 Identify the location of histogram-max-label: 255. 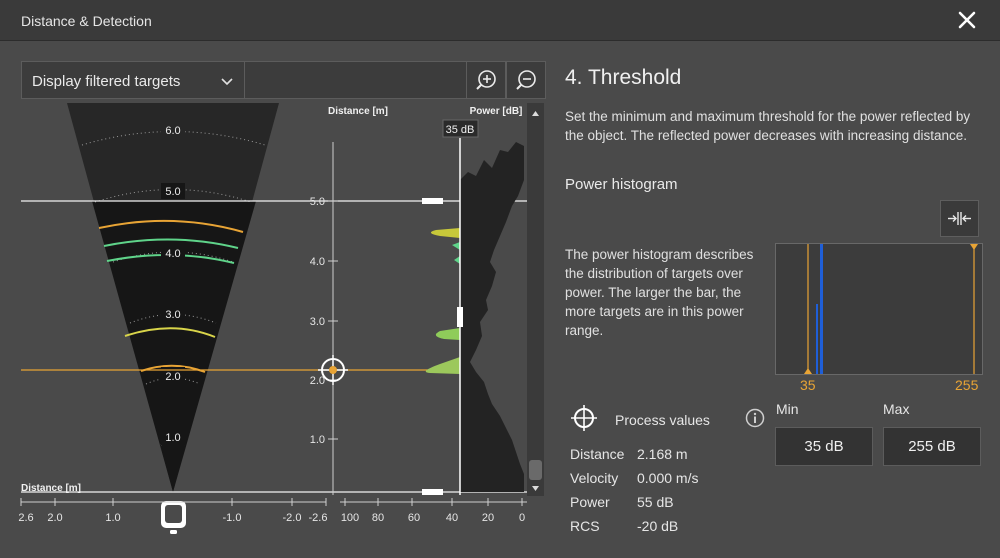
(967, 385).